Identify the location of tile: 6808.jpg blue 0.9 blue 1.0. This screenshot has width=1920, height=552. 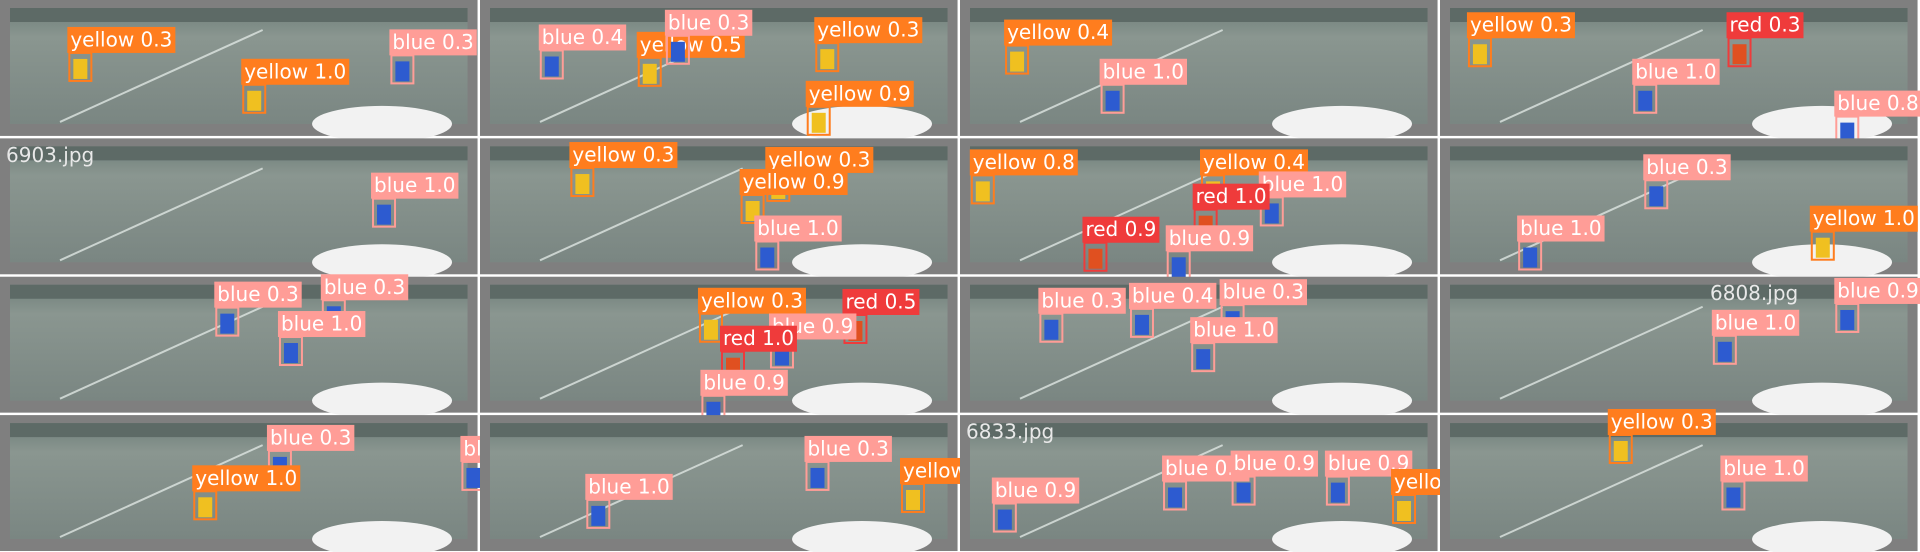
(1680, 347).